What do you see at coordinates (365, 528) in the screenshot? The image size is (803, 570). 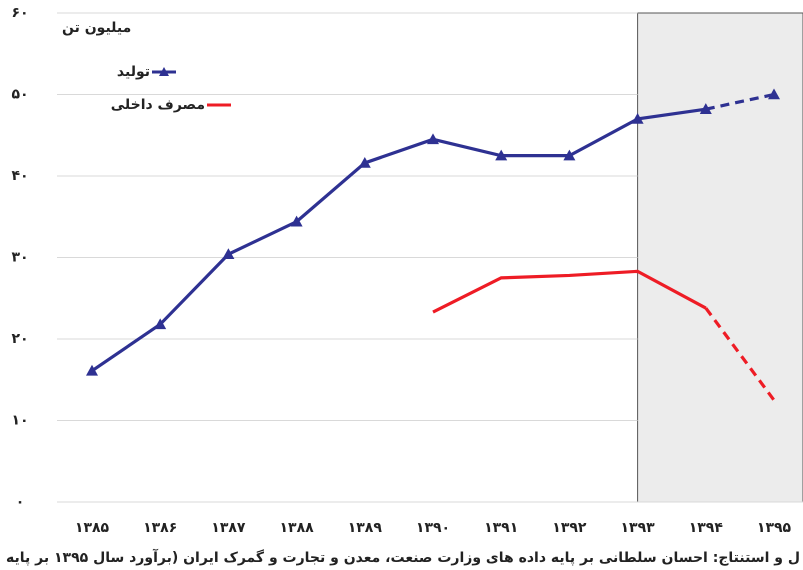 I see `x-tick-label: ۱۳۸۹` at bounding box center [365, 528].